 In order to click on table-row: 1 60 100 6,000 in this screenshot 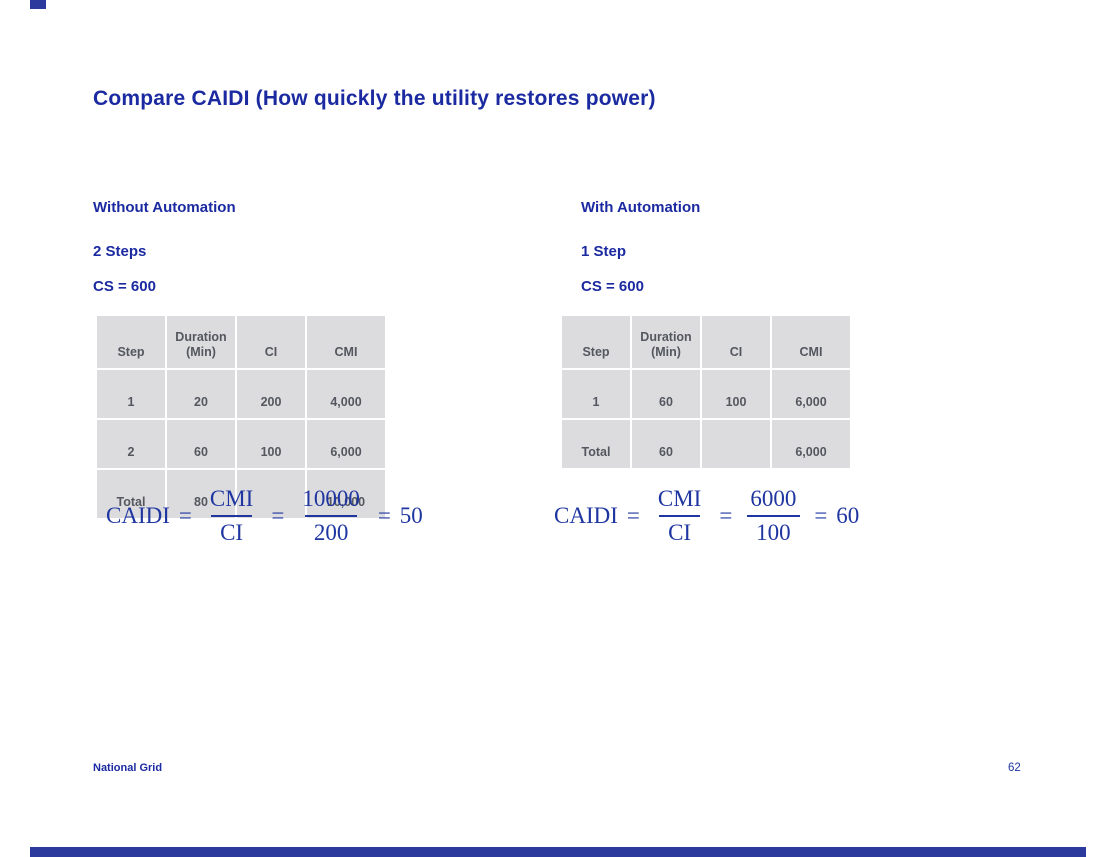, I will do `click(706, 394)`.